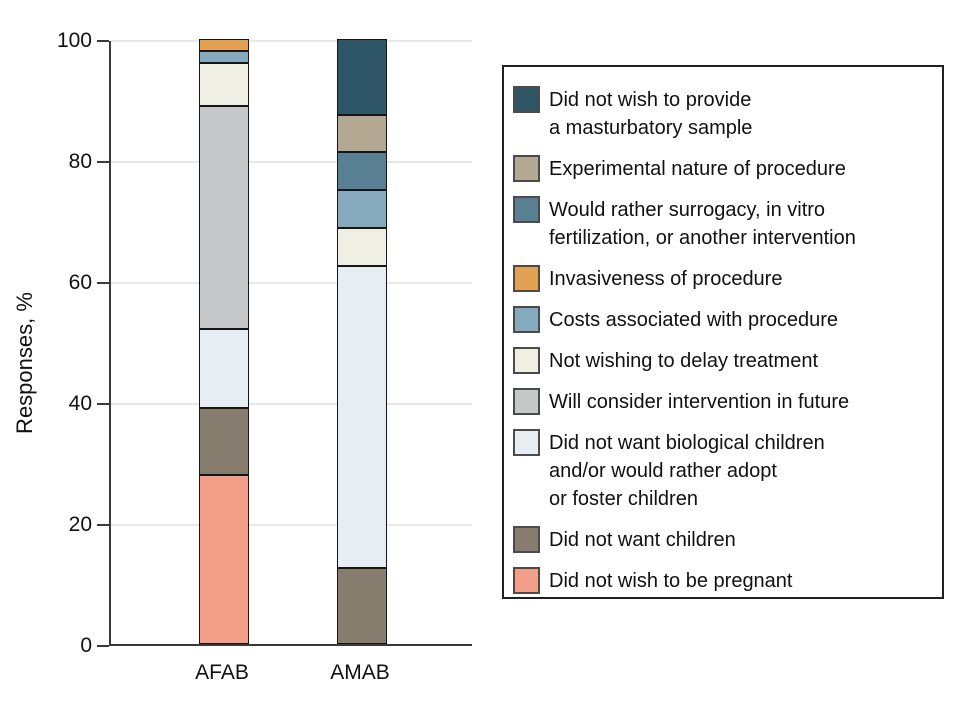 The height and width of the screenshot is (711, 957). What do you see at coordinates (666, 279) in the screenshot?
I see `legend-label: Invasiveness of procedure` at bounding box center [666, 279].